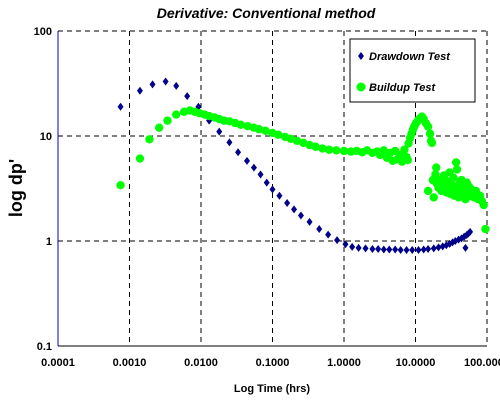 The width and height of the screenshot is (500, 407). I want to click on legend-label-drawdown: Drawdown Test, so click(410, 57).